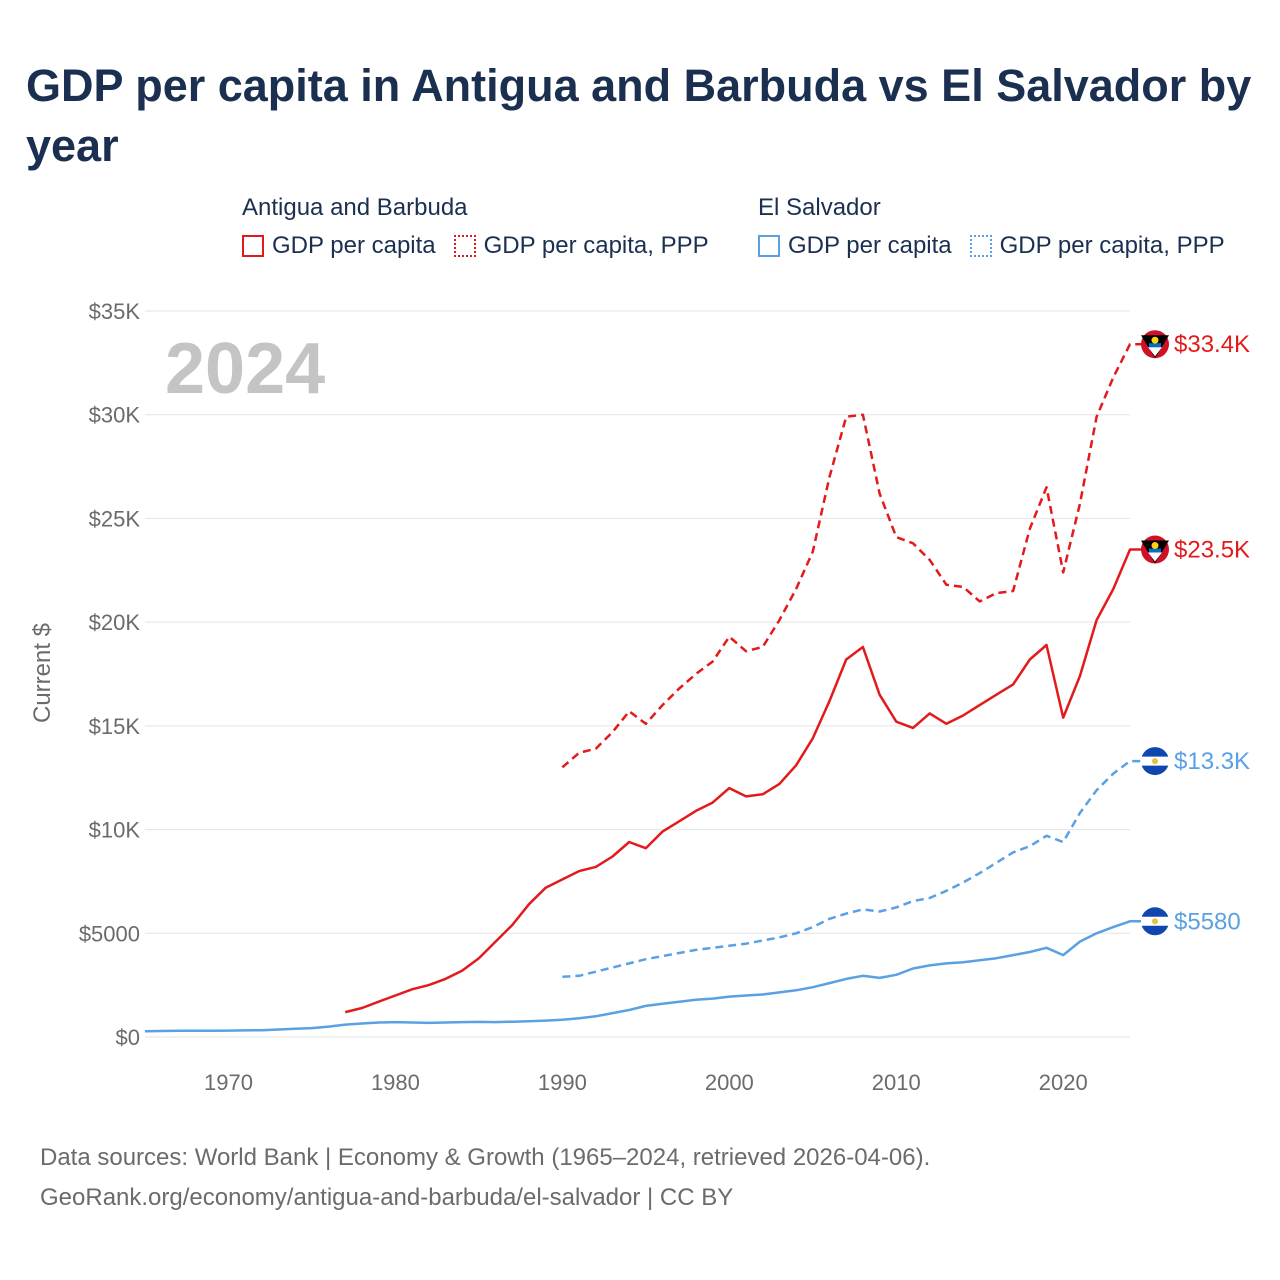 The width and height of the screenshot is (1280, 1280). I want to click on y-tick-label: $20K, so click(115, 622).